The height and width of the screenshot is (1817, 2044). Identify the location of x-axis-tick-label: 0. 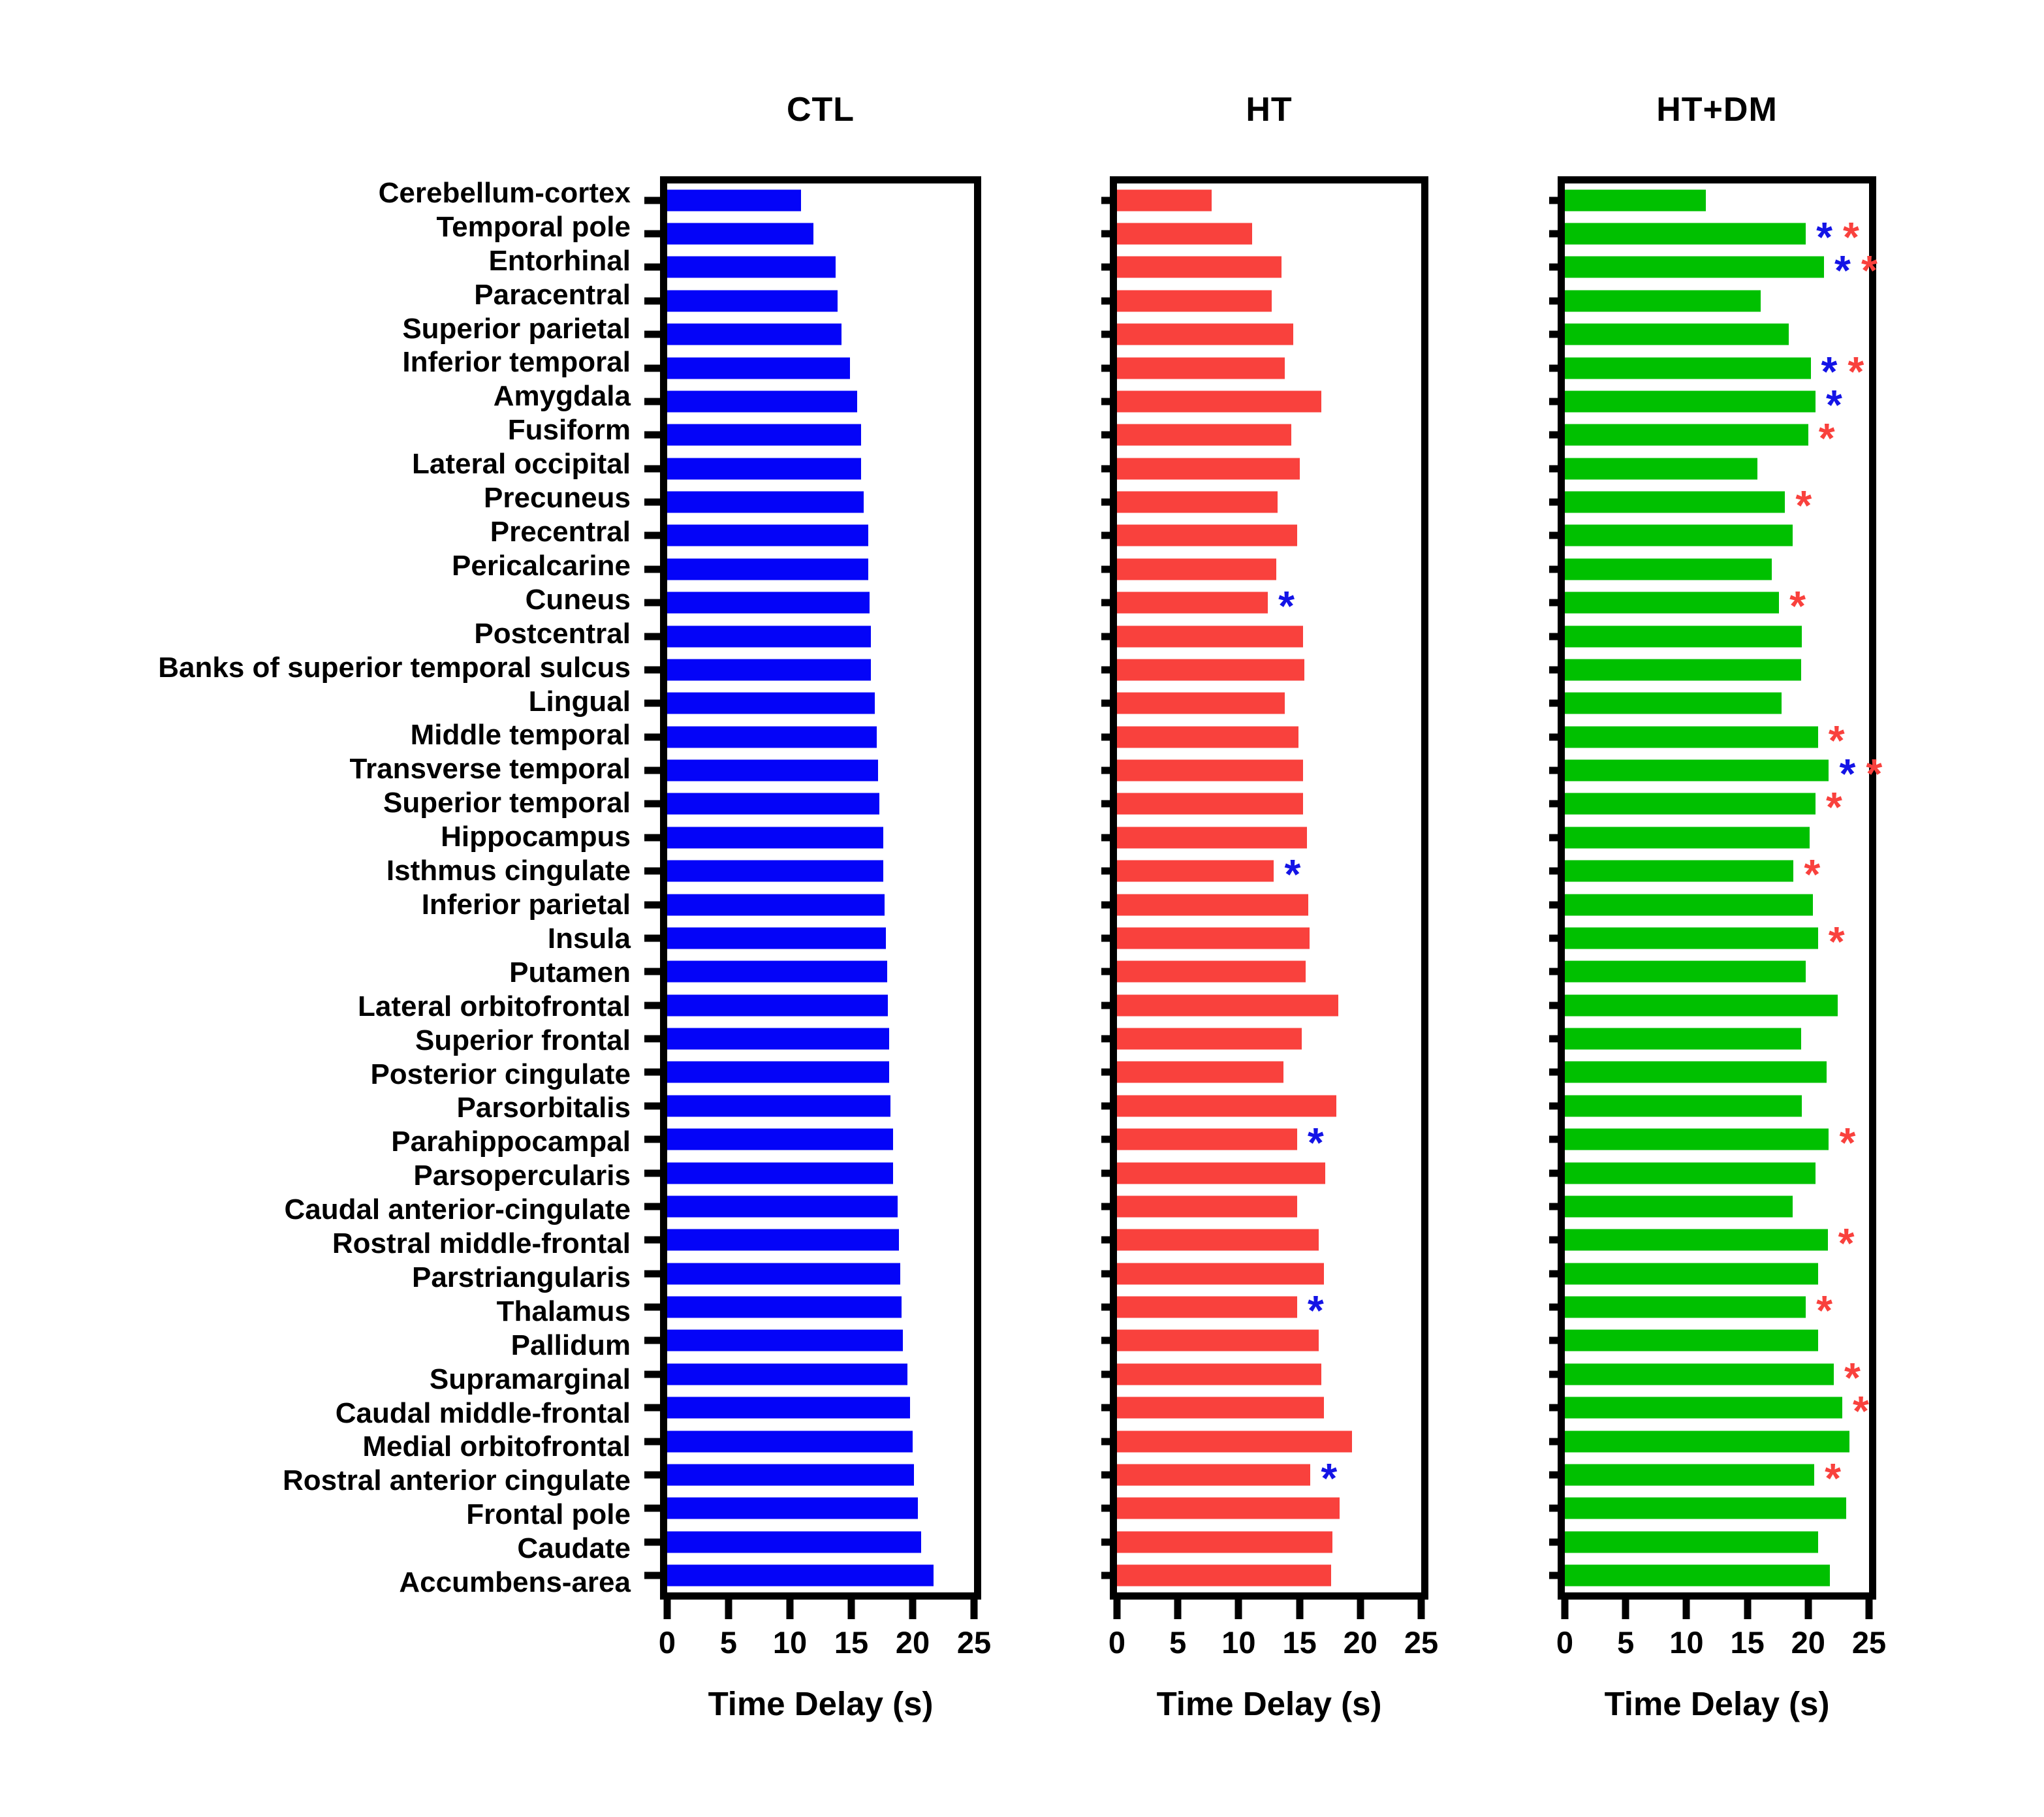
(1117, 1643).